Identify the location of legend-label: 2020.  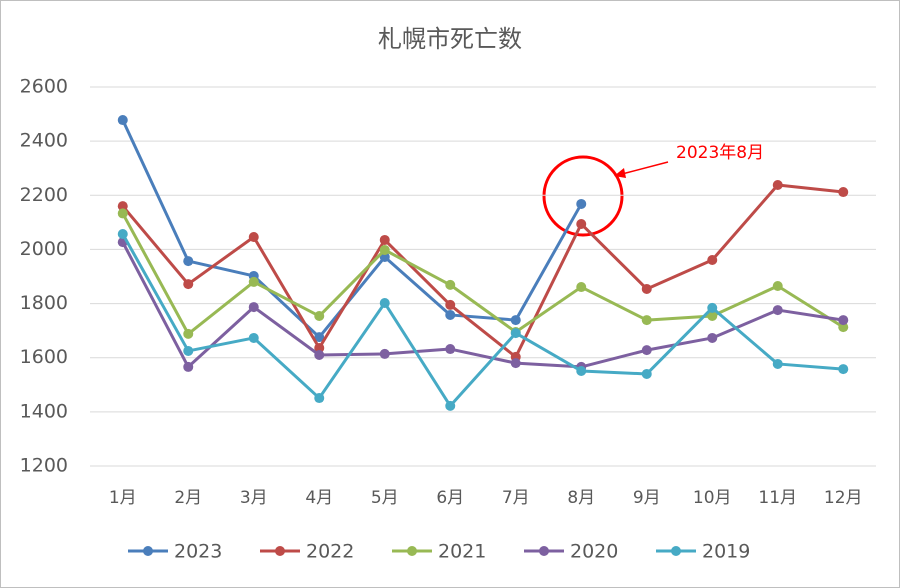
(594, 552).